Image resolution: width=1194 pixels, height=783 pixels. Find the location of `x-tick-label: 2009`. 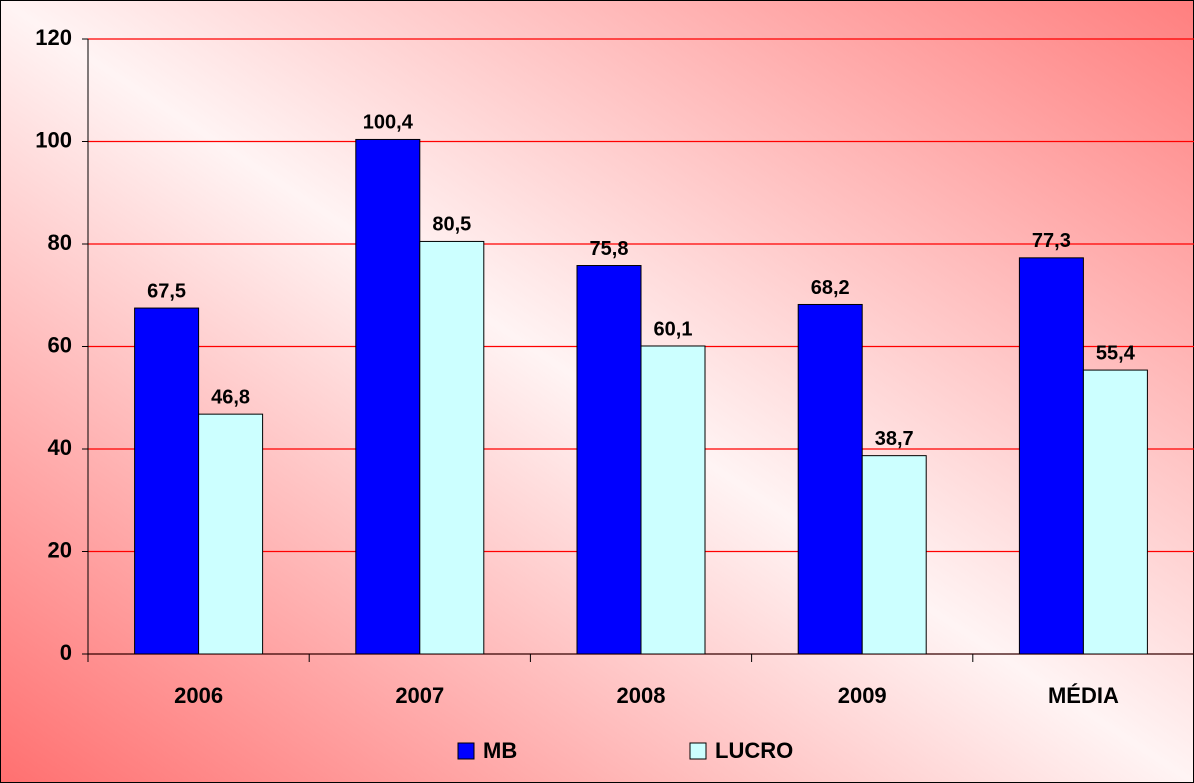

x-tick-label: 2009 is located at coordinates (862, 695).